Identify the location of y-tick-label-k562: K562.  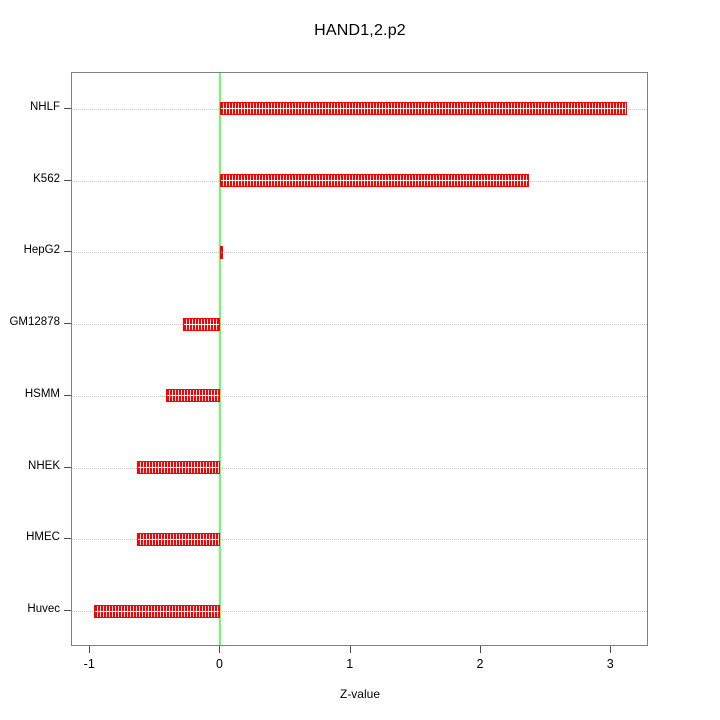
(46, 178).